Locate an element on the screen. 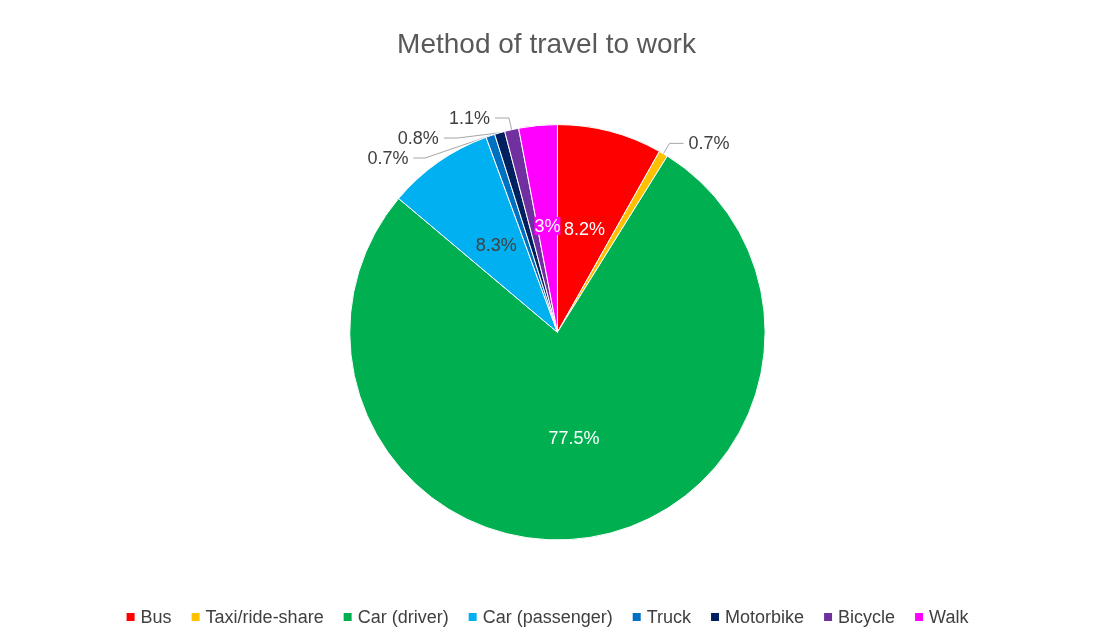  legend-label: Car (passenger) is located at coordinates (547, 617).